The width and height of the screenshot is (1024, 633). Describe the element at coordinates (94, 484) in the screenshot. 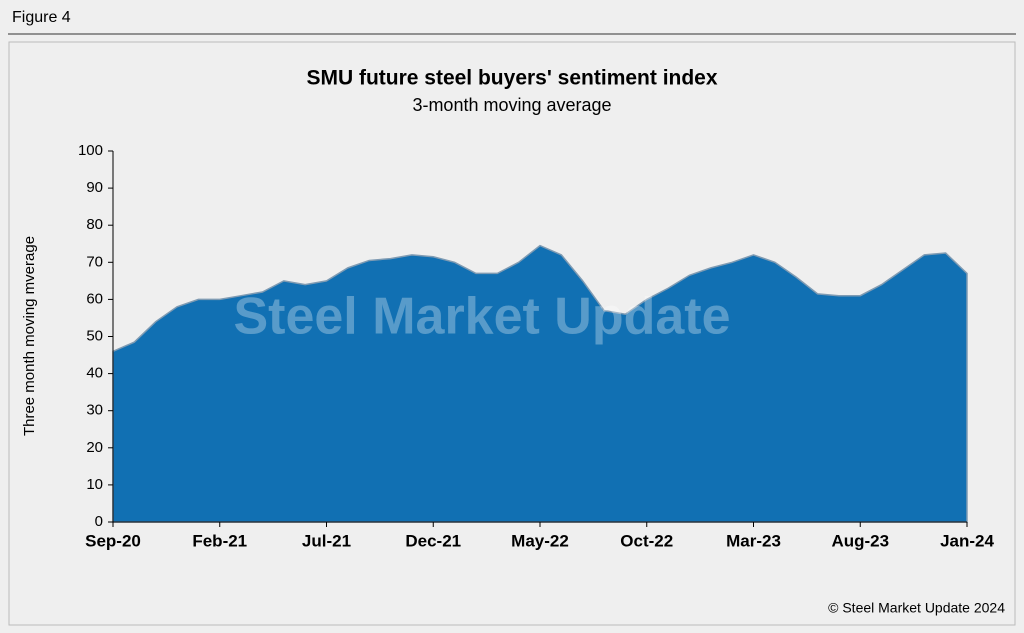

I see `y-tick-label: 10` at that location.